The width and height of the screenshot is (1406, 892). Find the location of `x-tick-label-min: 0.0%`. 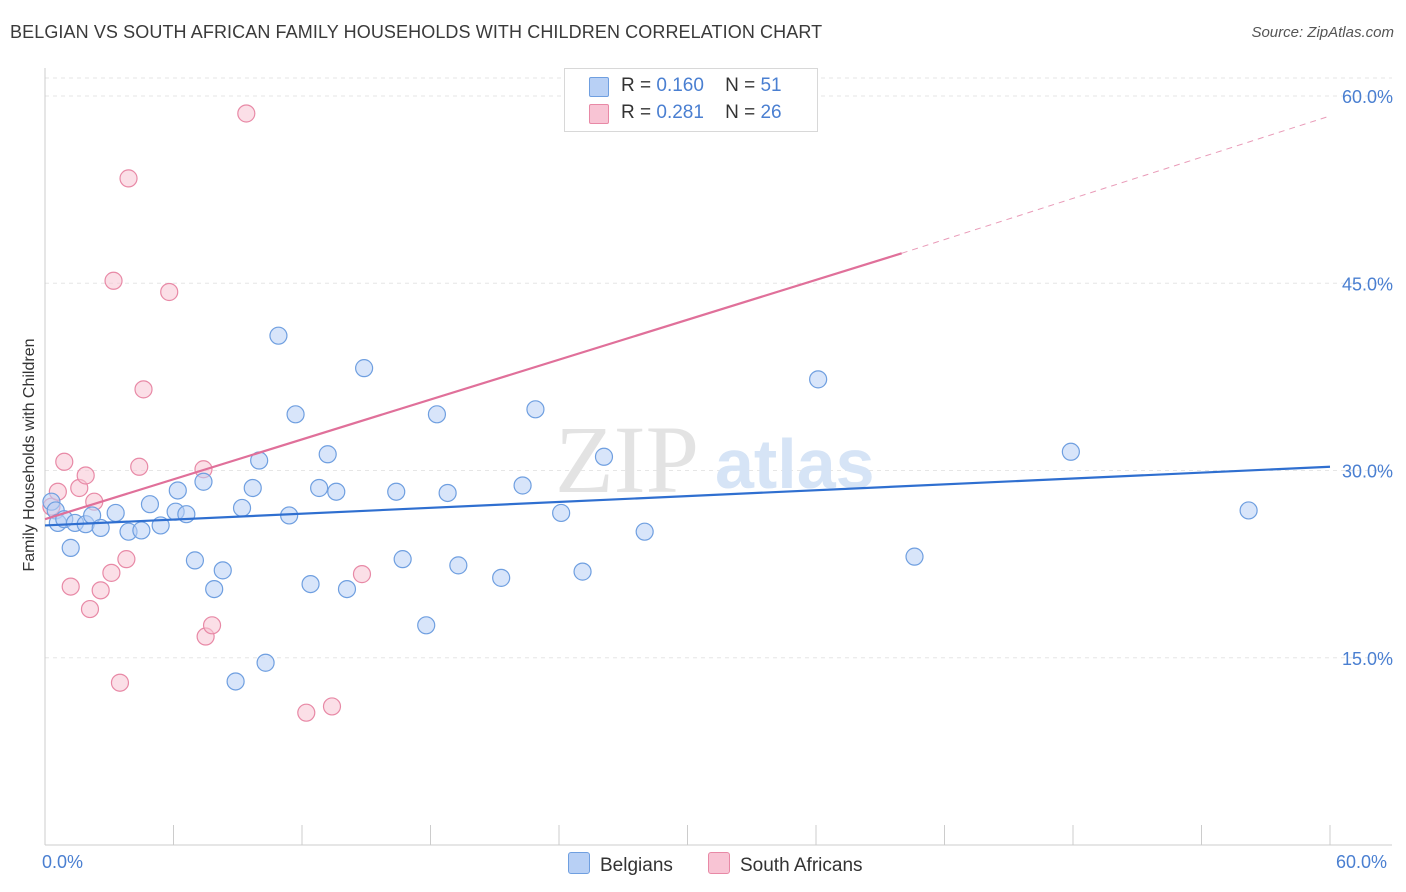

x-tick-label-min: 0.0% is located at coordinates (63, 862).